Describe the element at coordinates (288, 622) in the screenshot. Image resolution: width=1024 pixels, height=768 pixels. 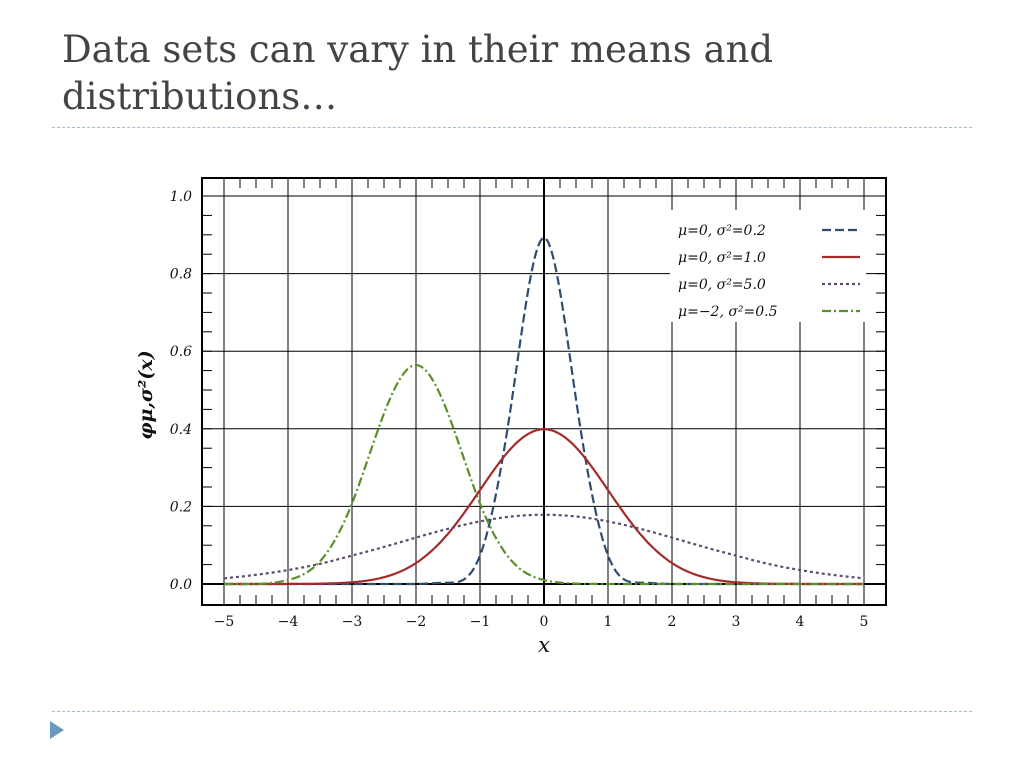
I see `x-tick-label: −4` at that location.